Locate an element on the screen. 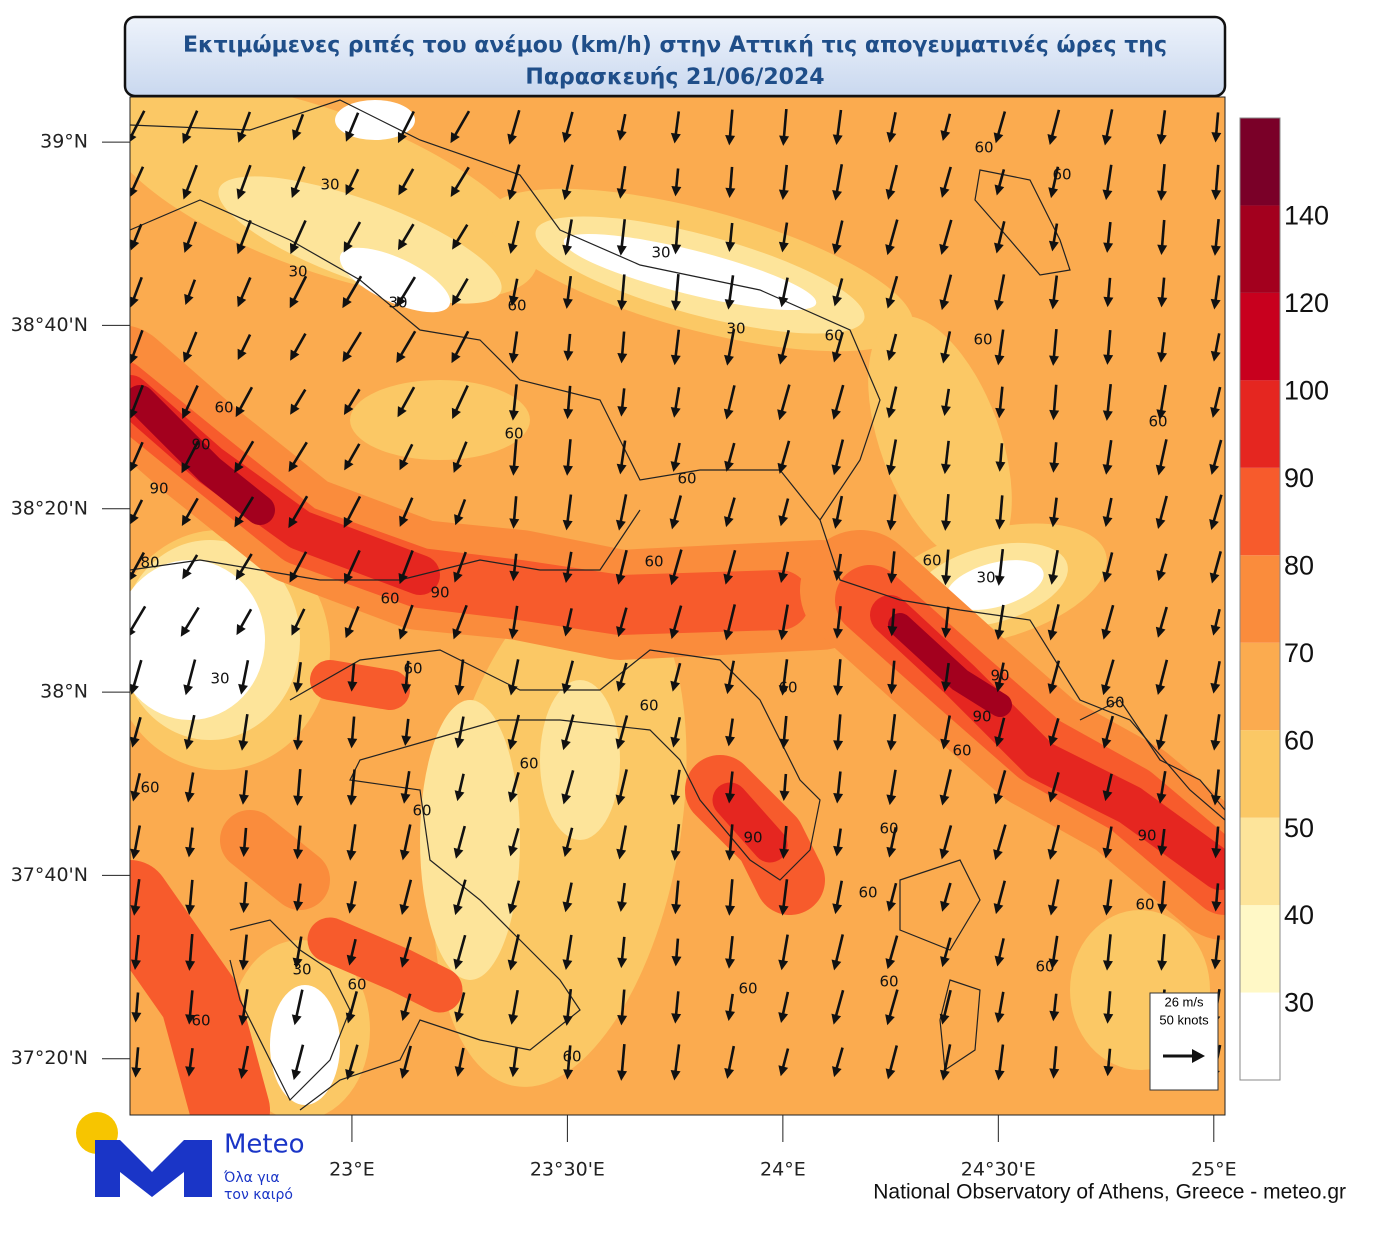 The width and height of the screenshot is (1374, 1236). x-tick-label: 24°E is located at coordinates (783, 1170).